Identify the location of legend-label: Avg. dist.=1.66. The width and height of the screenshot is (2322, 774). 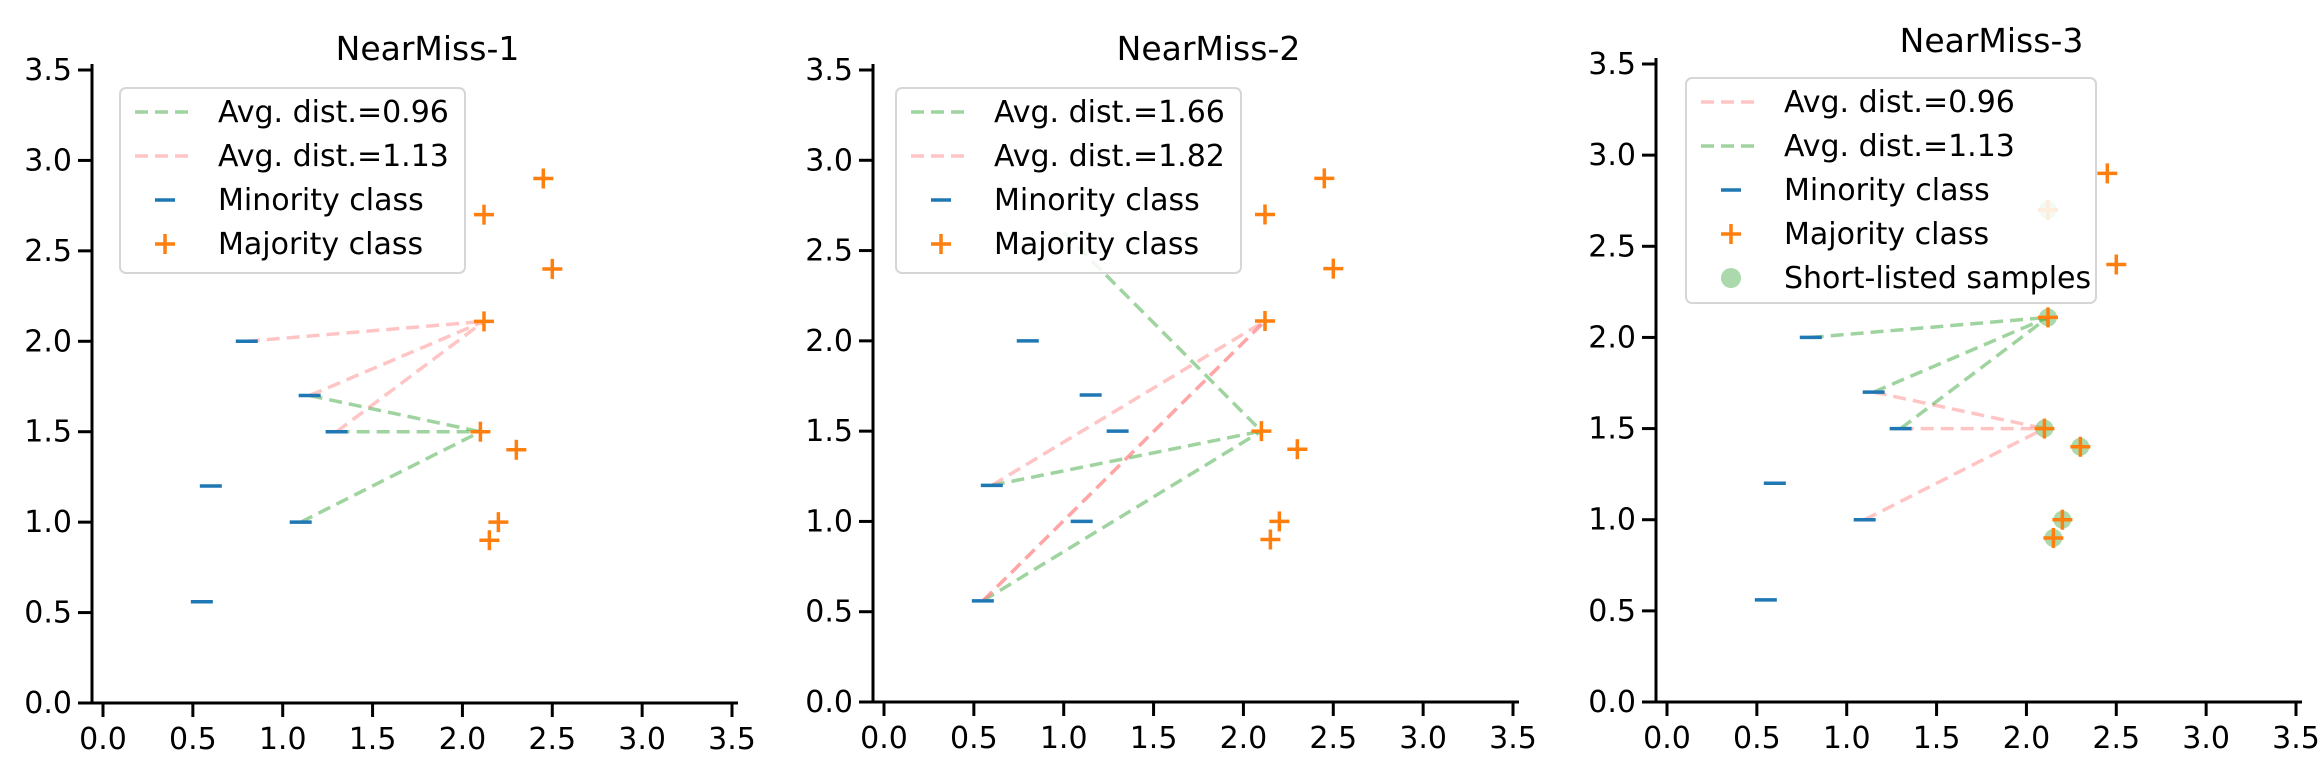
(1109, 112).